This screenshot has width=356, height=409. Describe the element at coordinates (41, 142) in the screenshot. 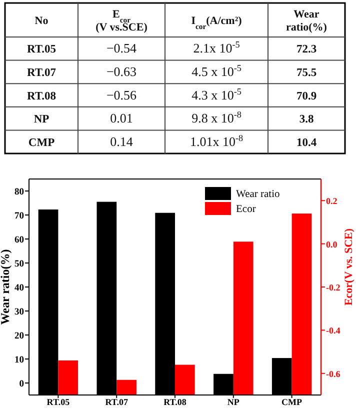

I see `text: CMP` at that location.